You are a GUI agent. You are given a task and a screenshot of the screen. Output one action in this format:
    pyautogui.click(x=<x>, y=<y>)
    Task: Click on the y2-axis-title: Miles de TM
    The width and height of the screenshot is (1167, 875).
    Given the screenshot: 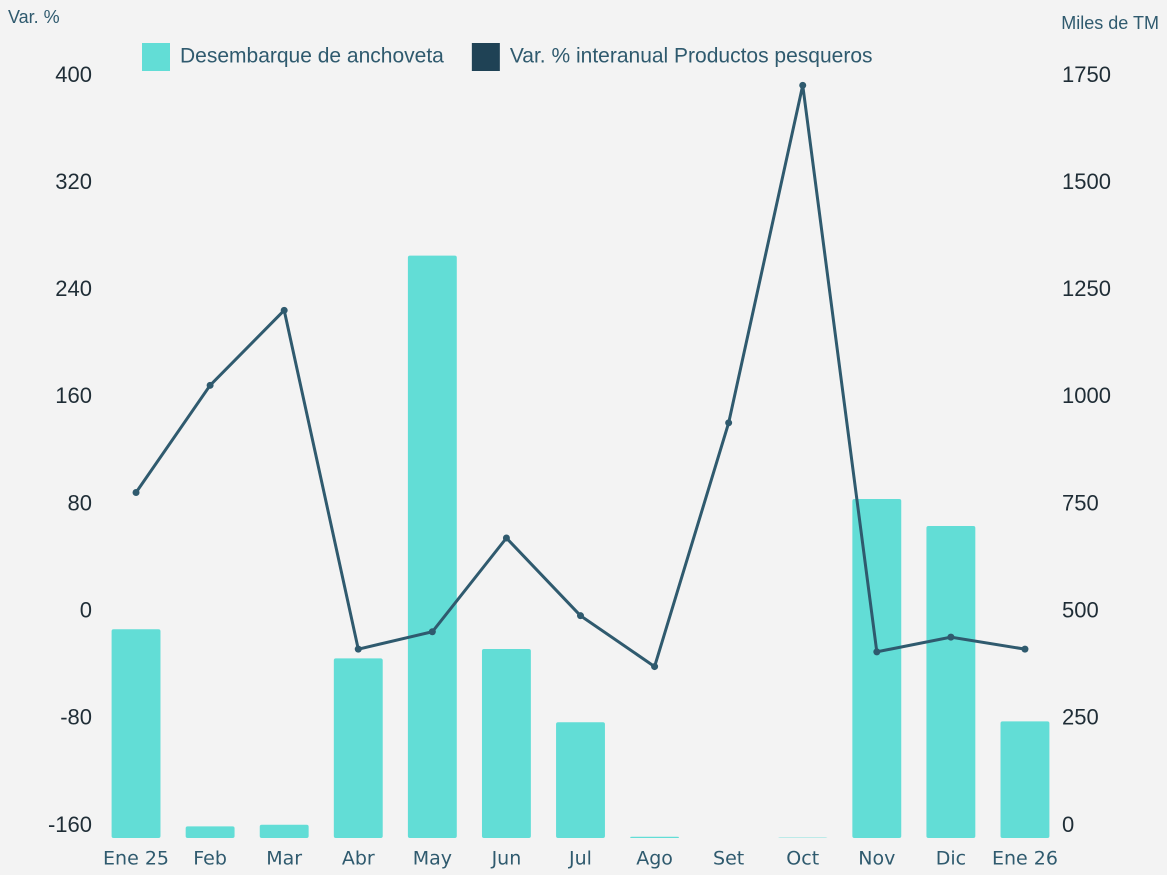 What is the action you would take?
    pyautogui.click(x=1110, y=23)
    